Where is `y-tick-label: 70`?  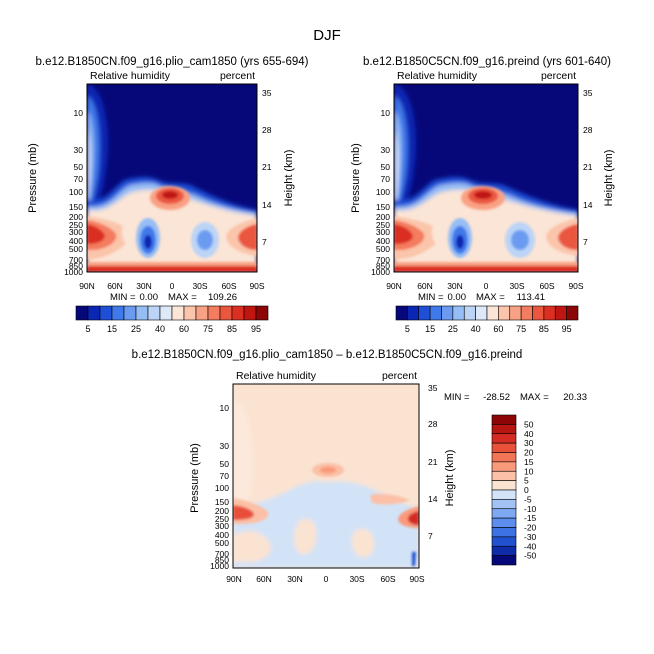
y-tick-label: 70 is located at coordinates (79, 179).